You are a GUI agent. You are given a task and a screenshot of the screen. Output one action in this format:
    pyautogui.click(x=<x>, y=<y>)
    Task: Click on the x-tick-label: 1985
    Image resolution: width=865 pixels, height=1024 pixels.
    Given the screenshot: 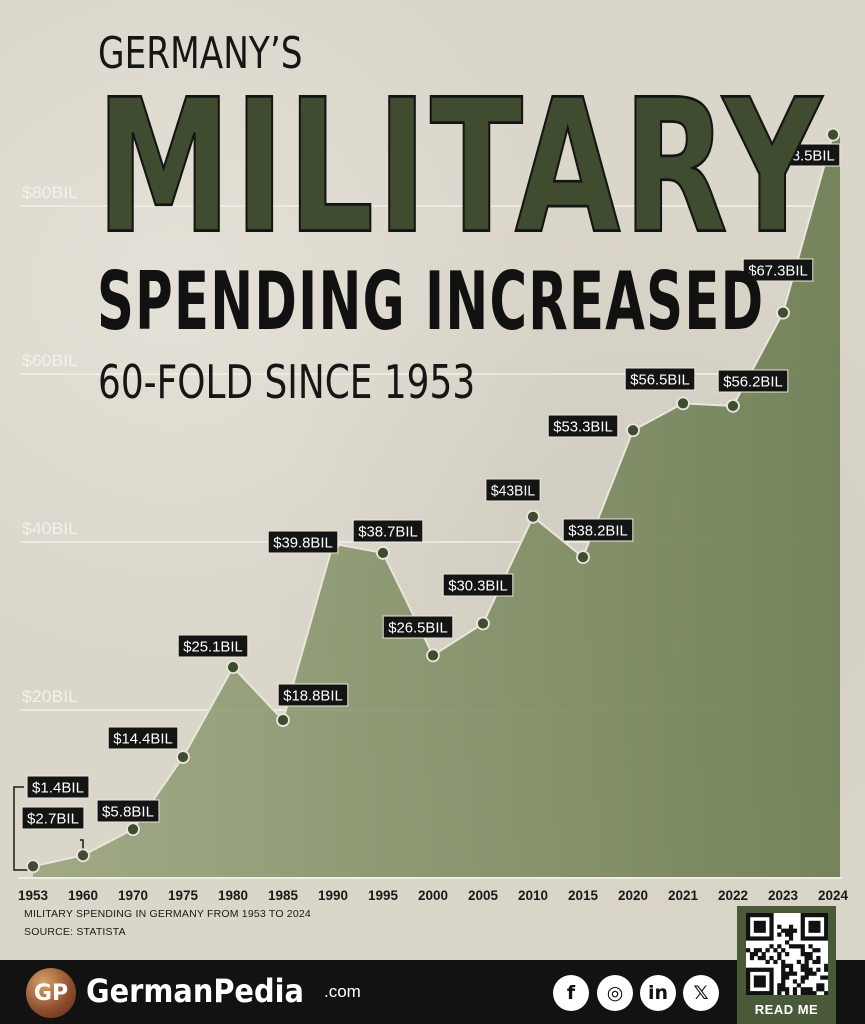 What is the action you would take?
    pyautogui.click(x=283, y=895)
    